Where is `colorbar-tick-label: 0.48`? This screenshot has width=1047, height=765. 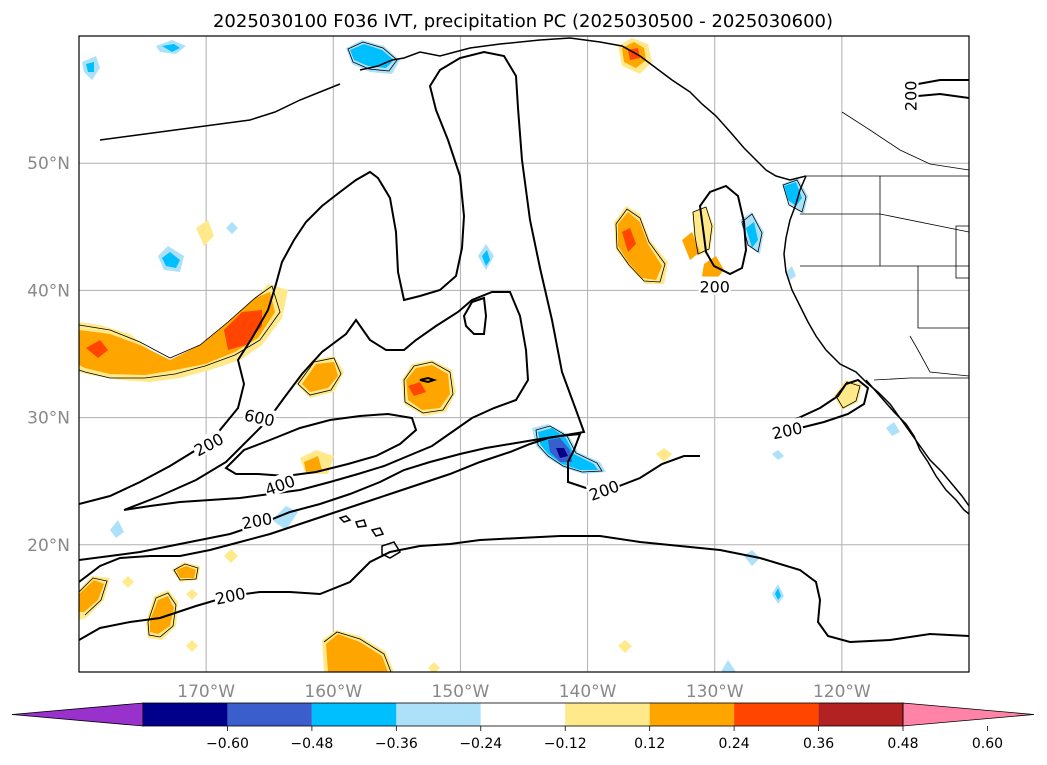
colorbar-tick-label: 0.48 is located at coordinates (902, 744).